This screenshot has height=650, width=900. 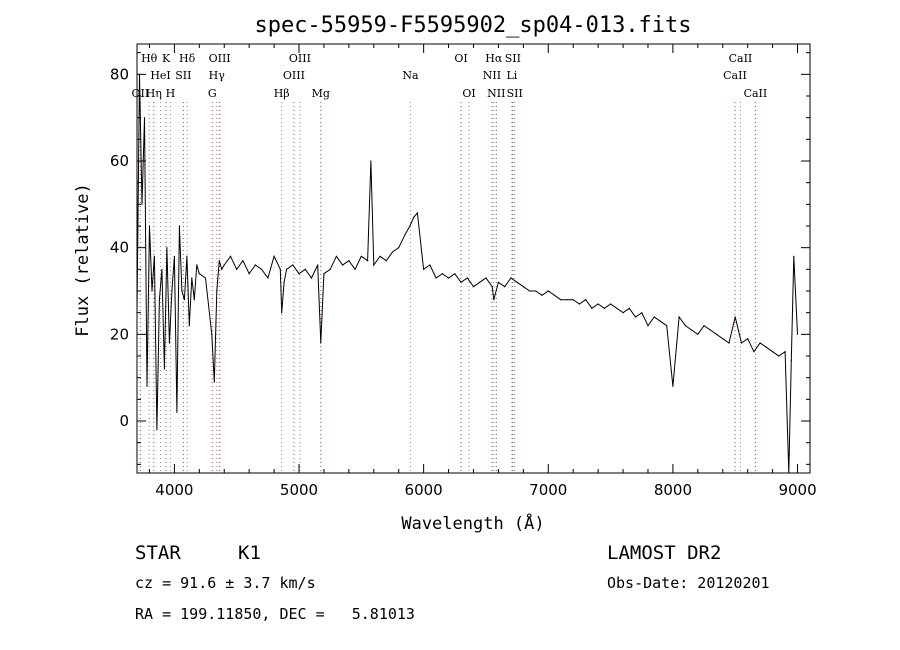 I want to click on chart-title: spec-55959-F5595902_sp04-013.fits, so click(x=472, y=25).